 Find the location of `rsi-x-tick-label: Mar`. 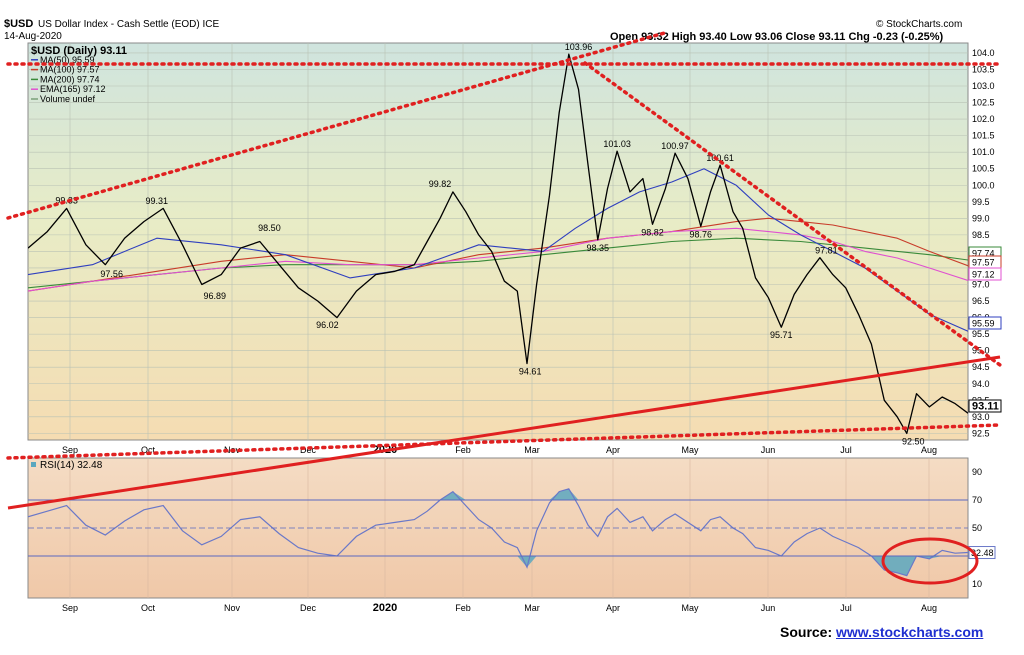

rsi-x-tick-label: Mar is located at coordinates (532, 608).